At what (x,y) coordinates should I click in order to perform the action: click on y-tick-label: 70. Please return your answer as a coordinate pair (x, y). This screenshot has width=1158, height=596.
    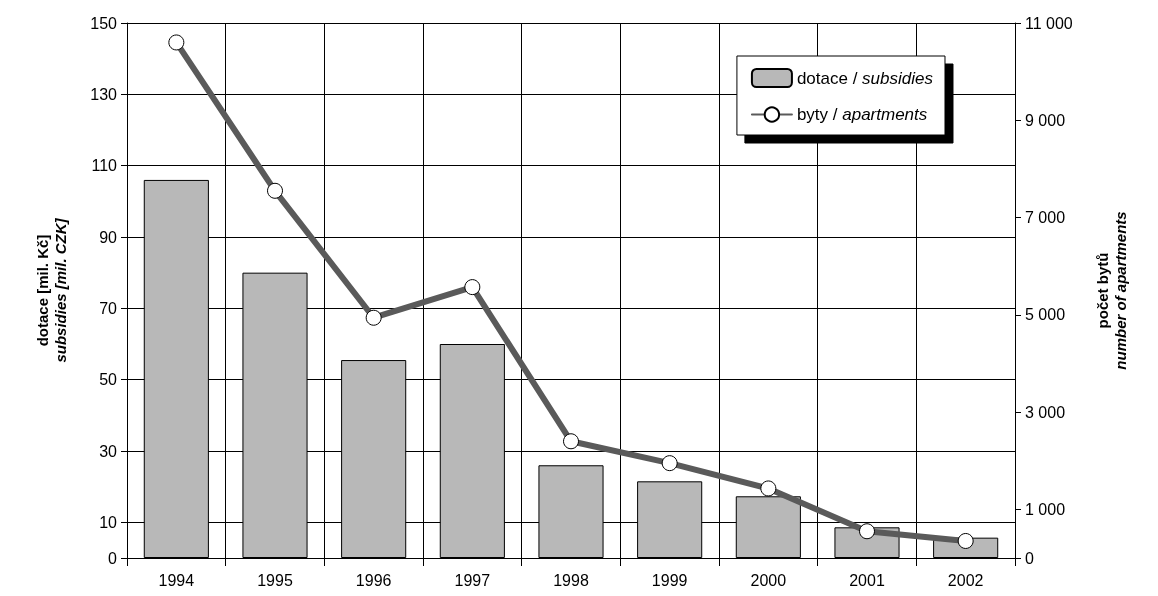
    Looking at the image, I should click on (108, 308).